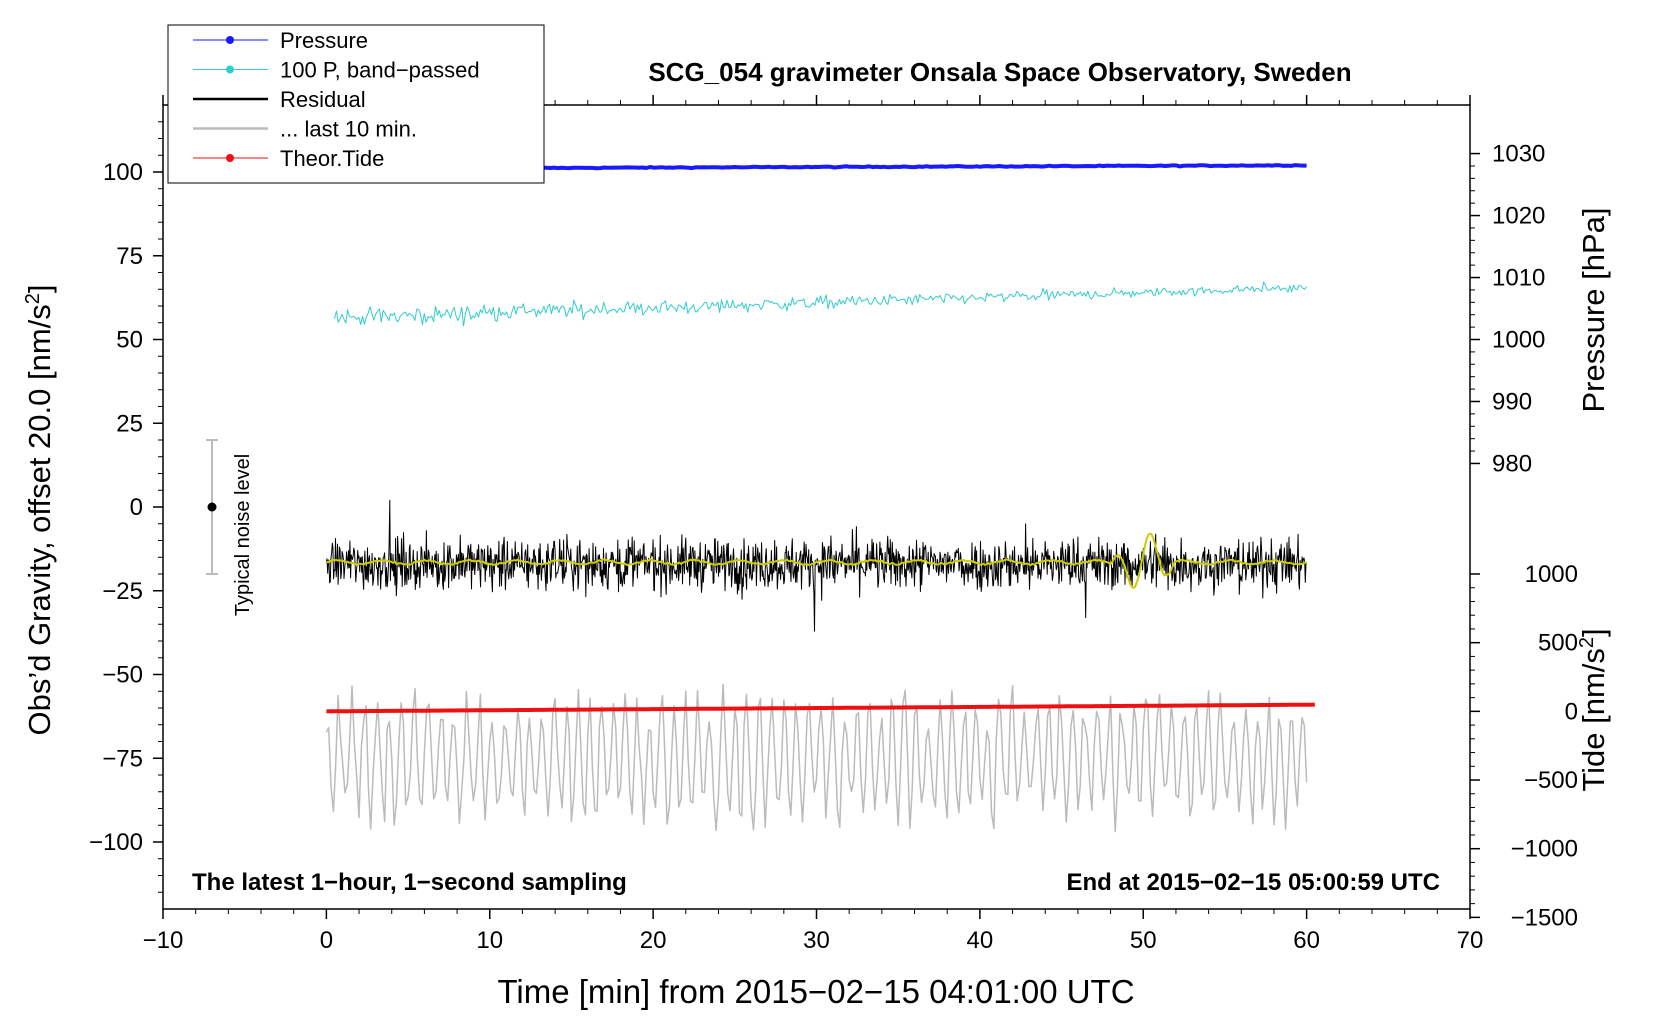 The image size is (1660, 1020). What do you see at coordinates (230, 69) in the screenshot?
I see `legend-100-p-band-passed-dot` at bounding box center [230, 69].